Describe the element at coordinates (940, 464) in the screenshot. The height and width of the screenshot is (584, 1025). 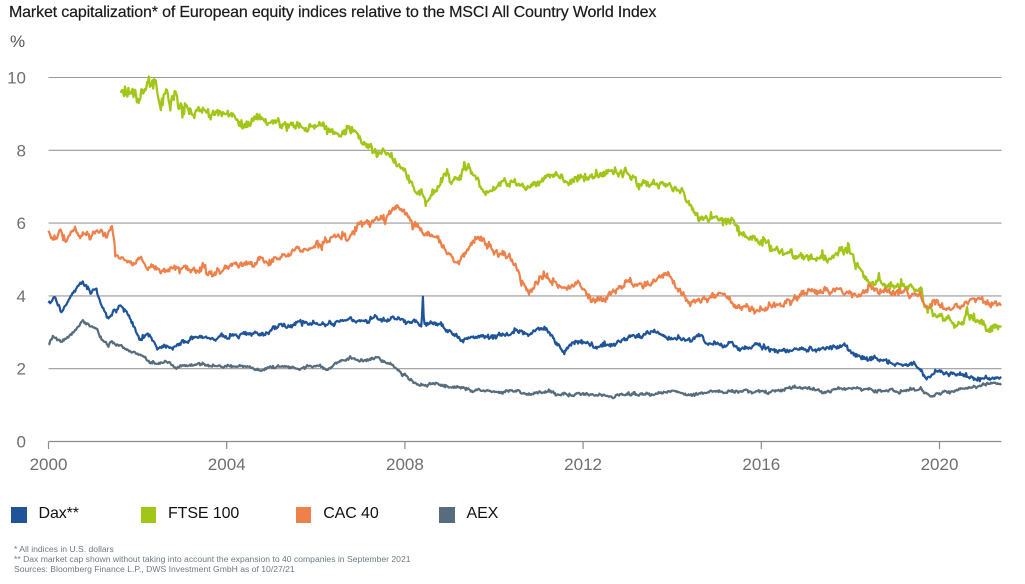
I see `svg-text: 2020` at that location.